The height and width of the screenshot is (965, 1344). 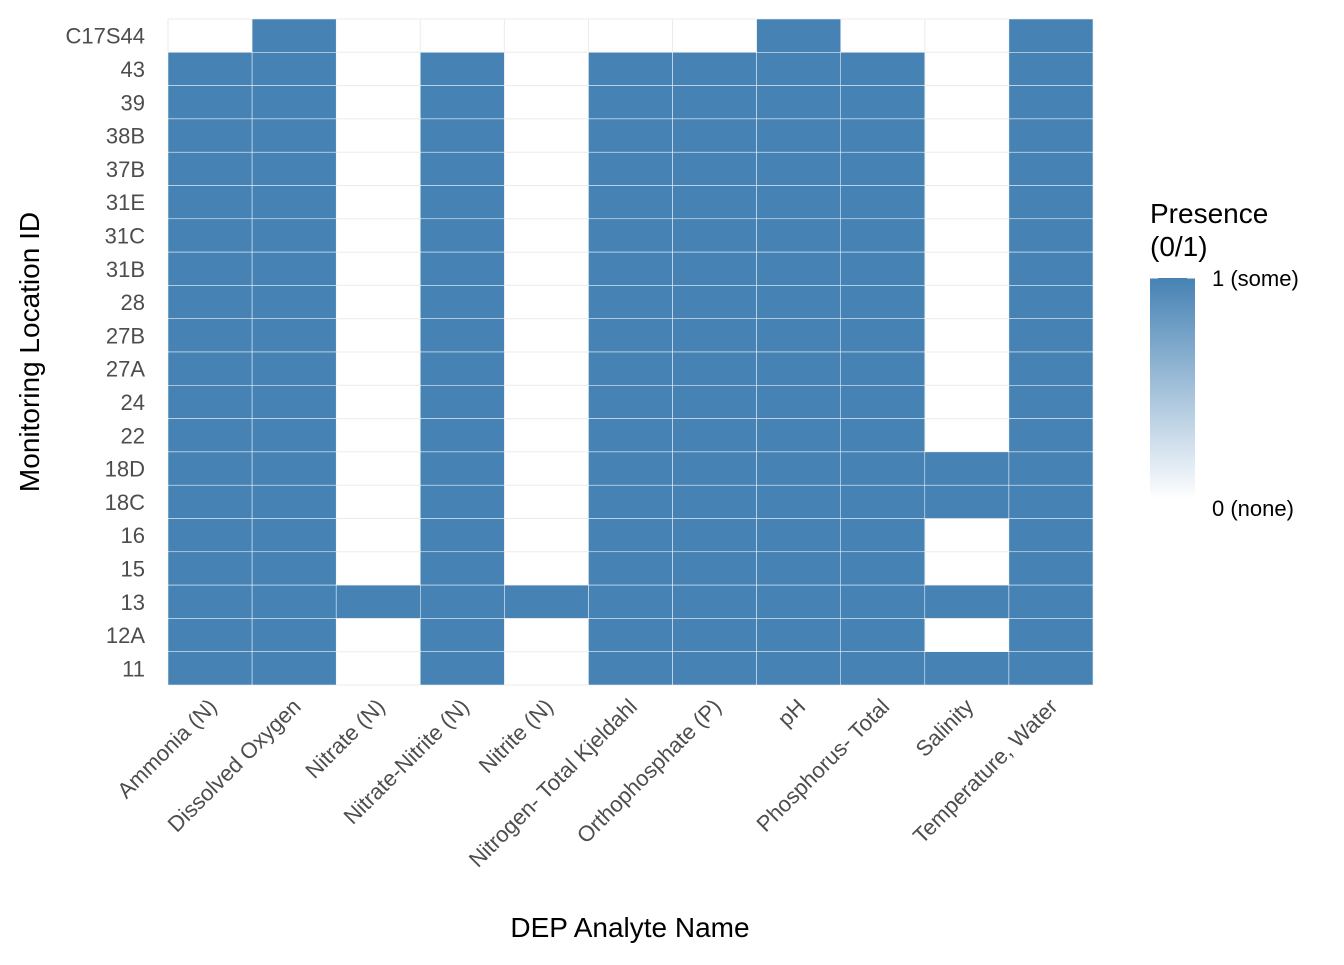 I want to click on y-tick-label: 22, so click(x=133, y=435).